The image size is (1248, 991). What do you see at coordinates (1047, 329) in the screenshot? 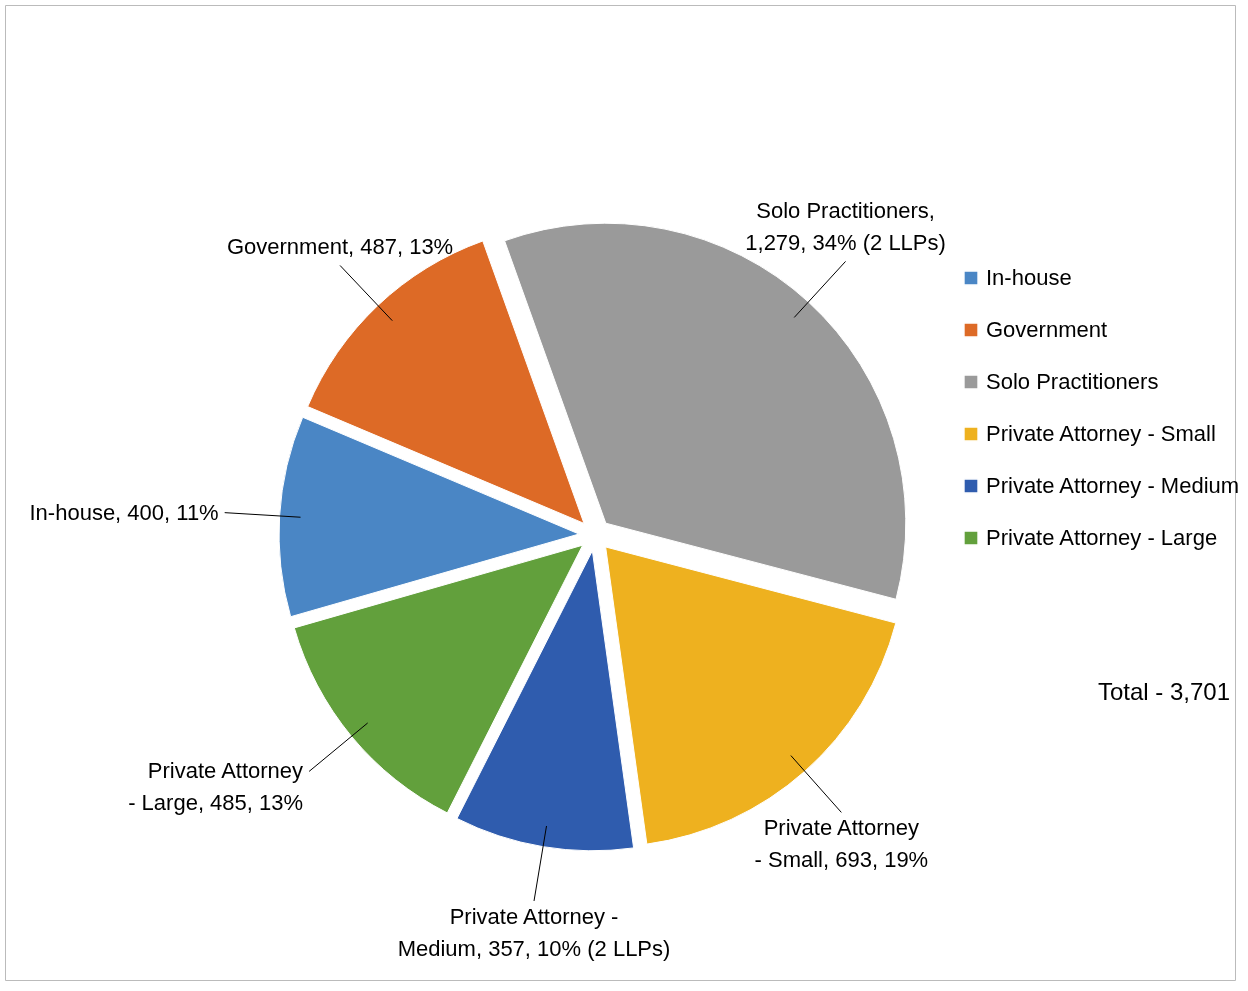
I see `legend-label: Government` at bounding box center [1047, 329].